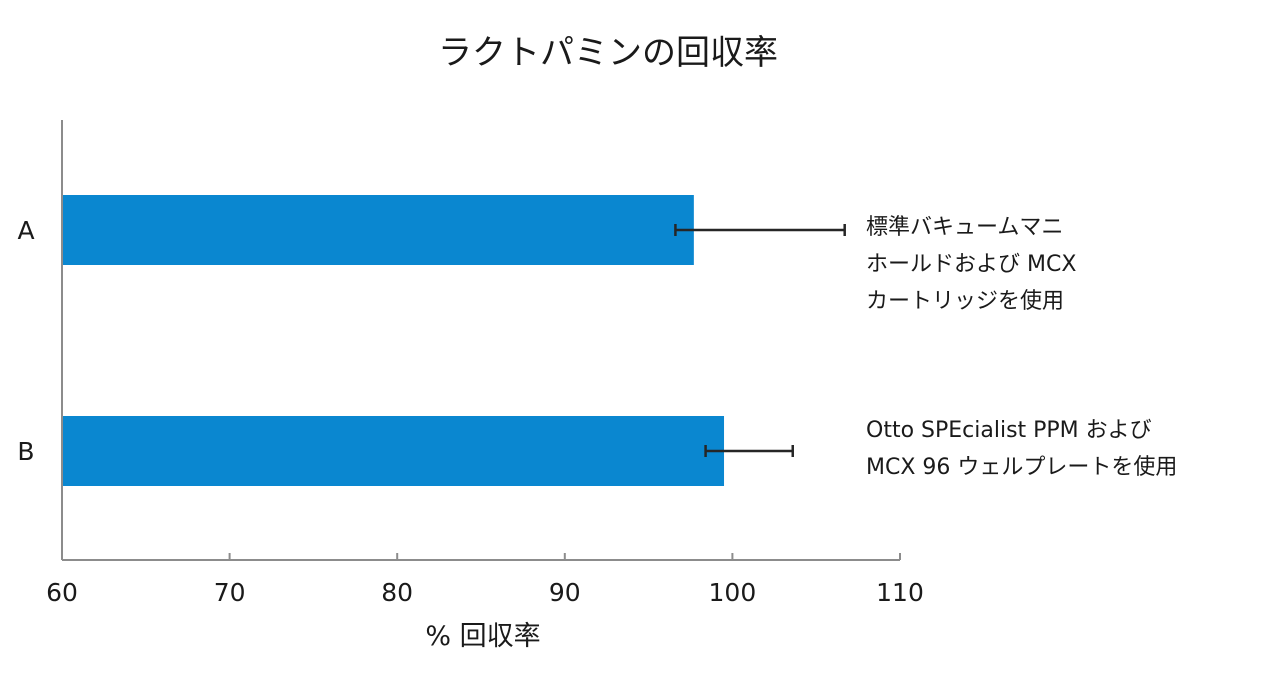  Describe the element at coordinates (965, 301) in the screenshot. I see `annotation-A-line-3: カートリッジを使用` at that location.